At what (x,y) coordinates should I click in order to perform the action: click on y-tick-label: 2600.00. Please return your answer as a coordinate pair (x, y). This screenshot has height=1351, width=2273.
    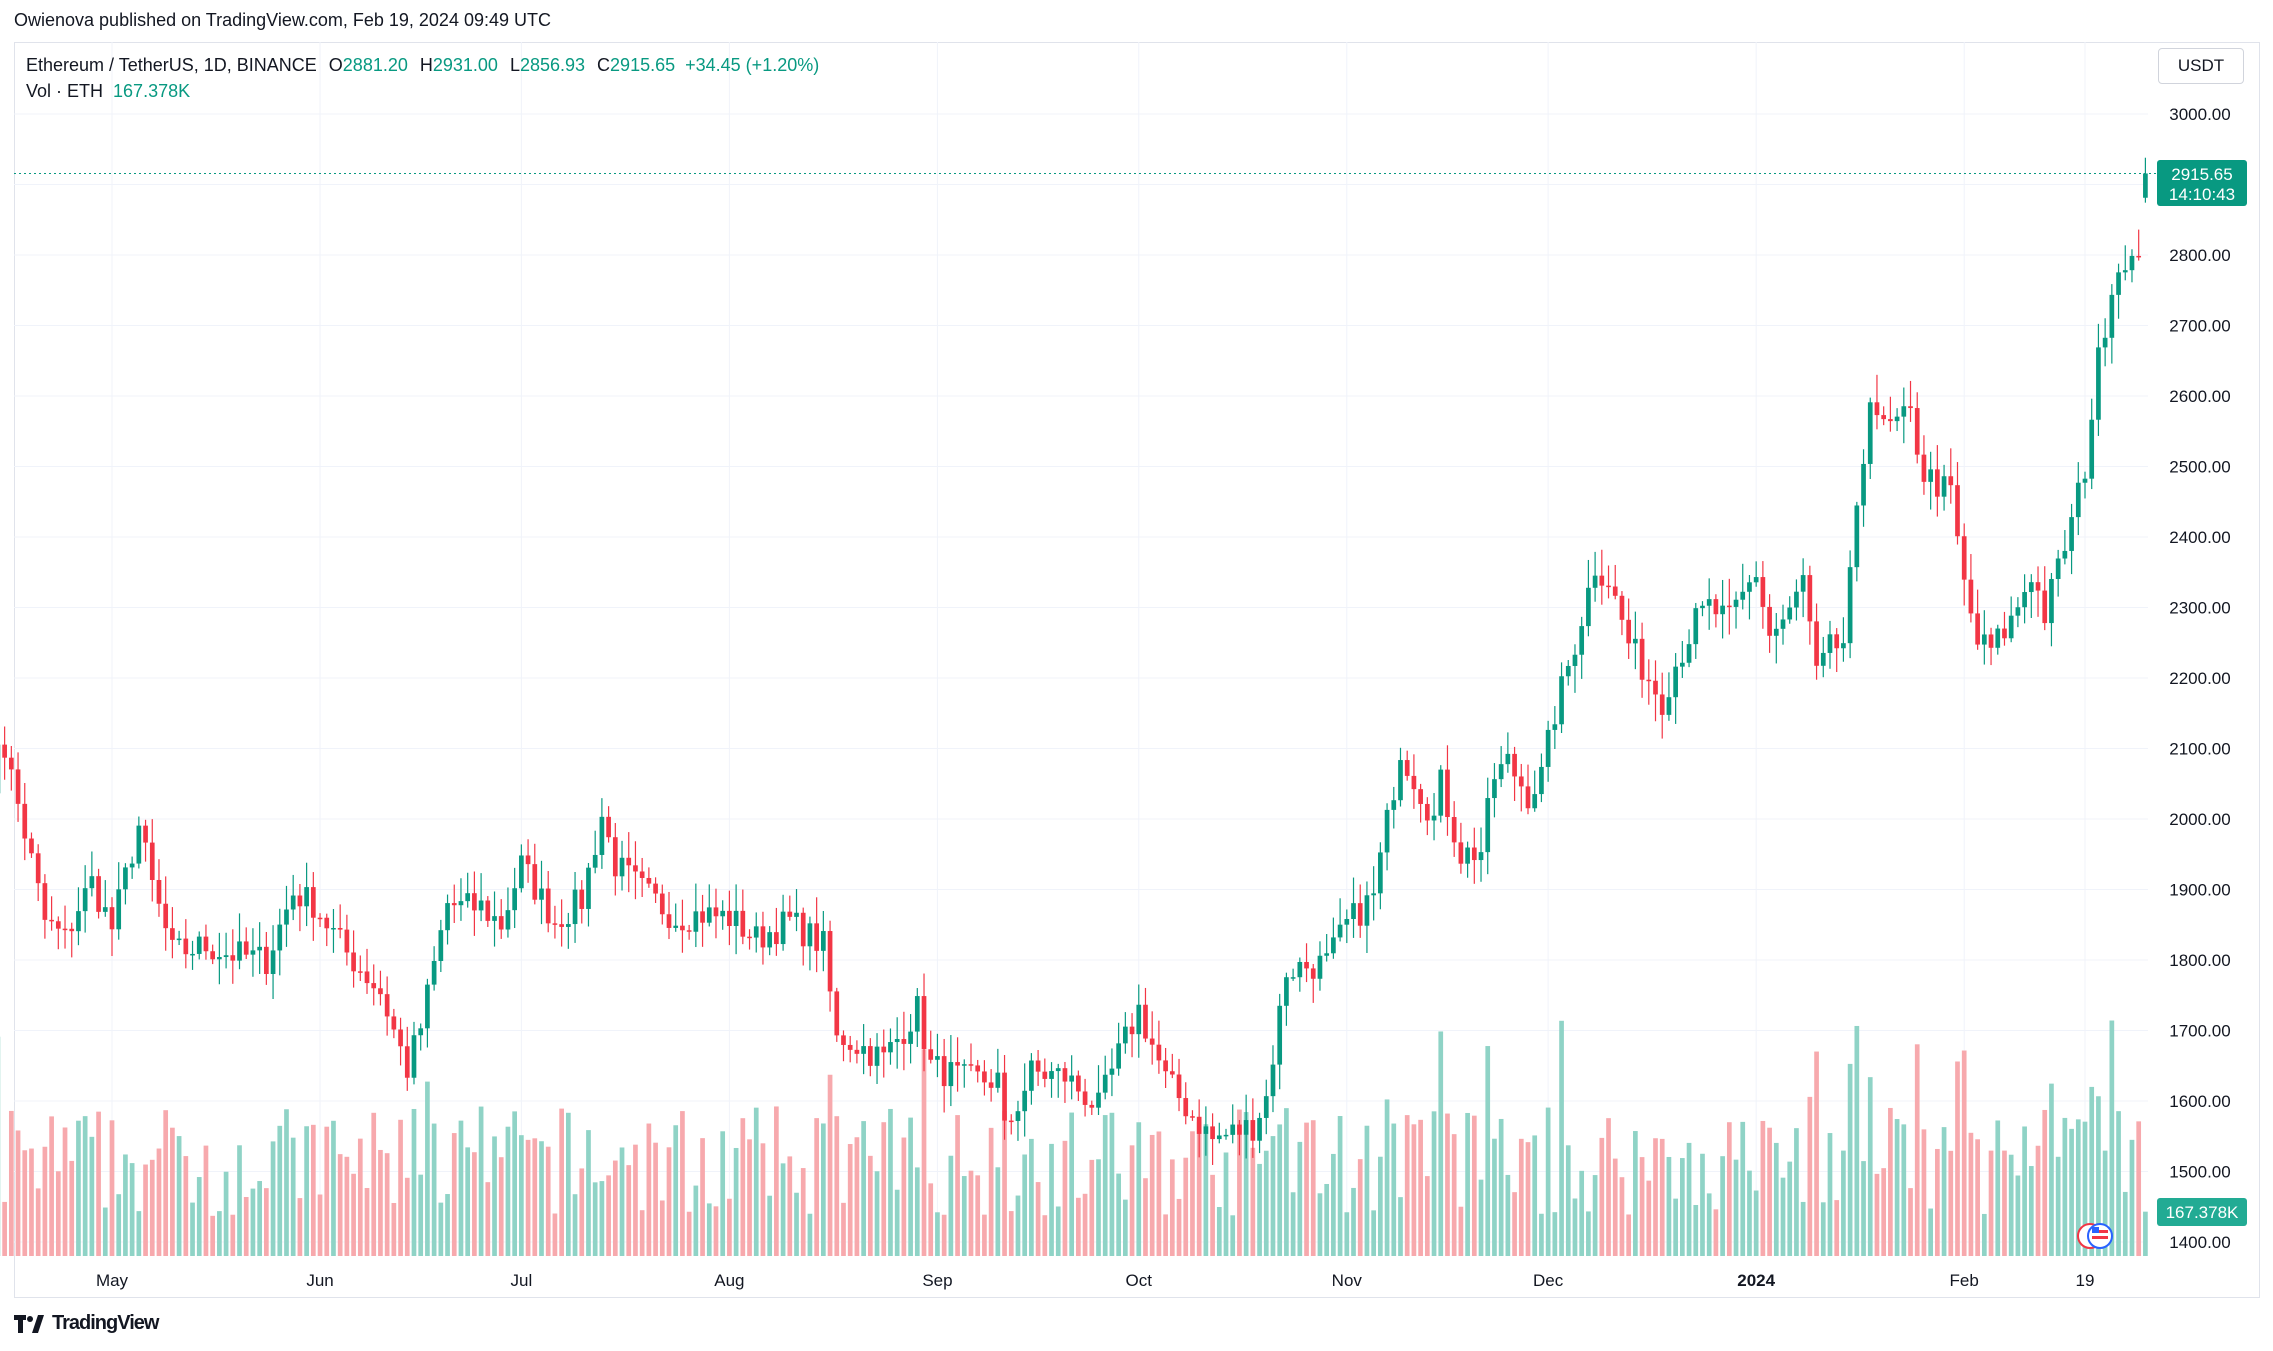
    Looking at the image, I should click on (2199, 396).